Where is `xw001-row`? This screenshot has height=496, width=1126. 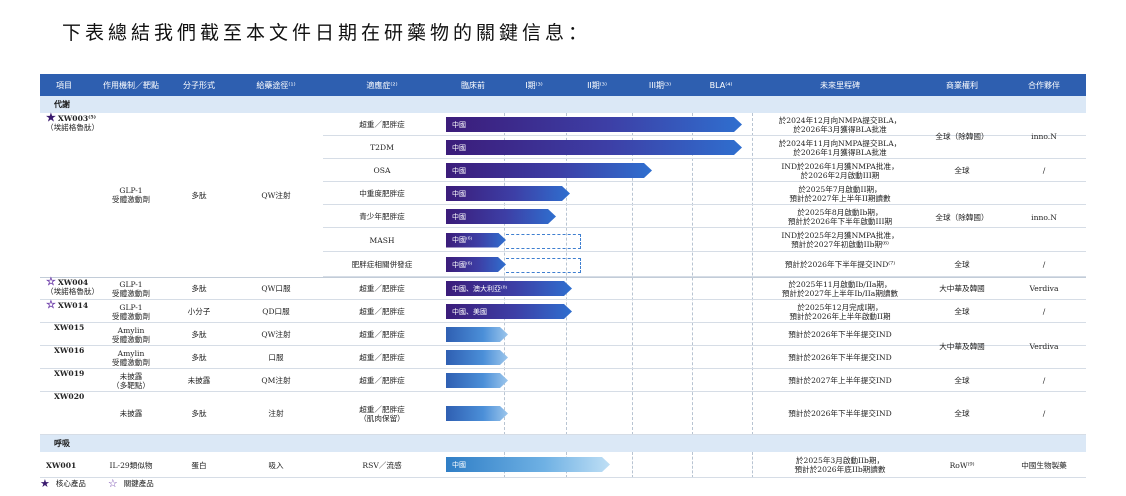 xw001-row is located at coordinates (563, 465).